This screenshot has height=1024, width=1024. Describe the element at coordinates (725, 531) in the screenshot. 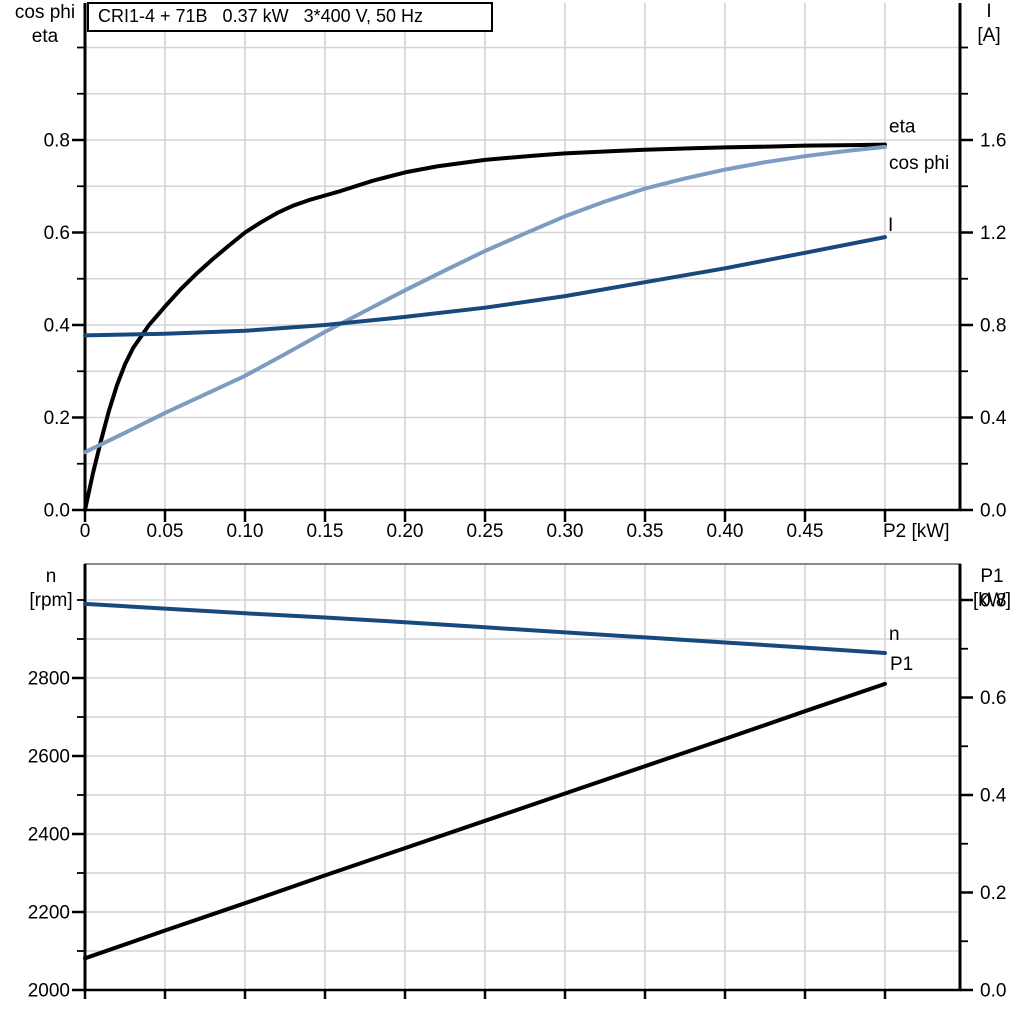

I see `x-tick-label: 0.40` at that location.